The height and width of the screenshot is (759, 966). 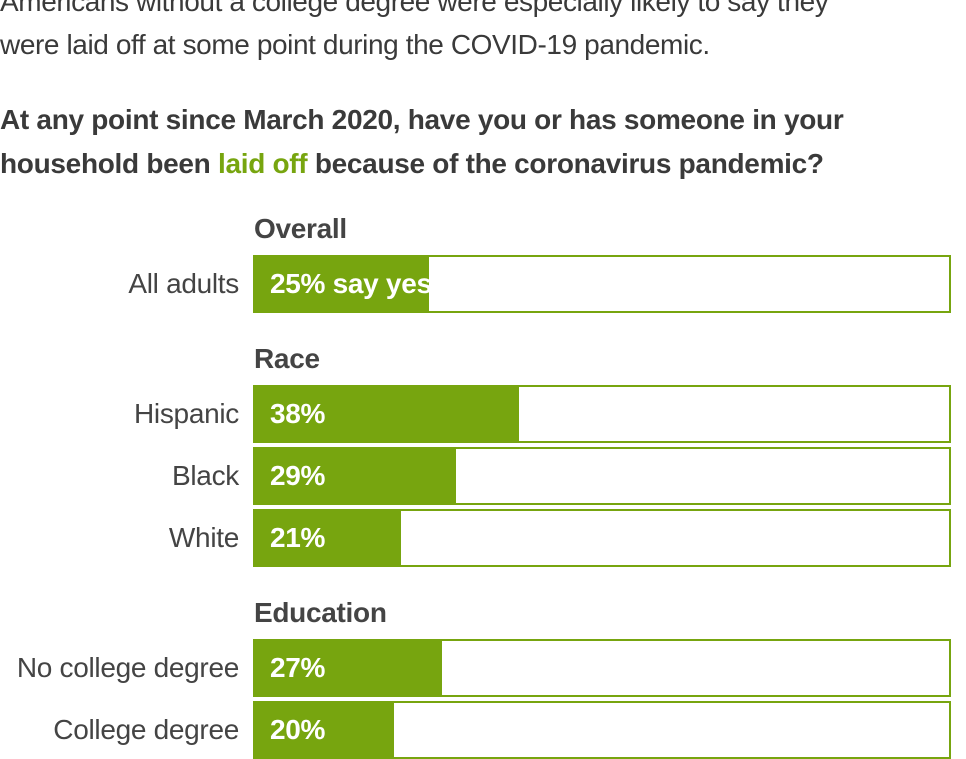 What do you see at coordinates (387, 414) in the screenshot?
I see `bar-hispanic` at bounding box center [387, 414].